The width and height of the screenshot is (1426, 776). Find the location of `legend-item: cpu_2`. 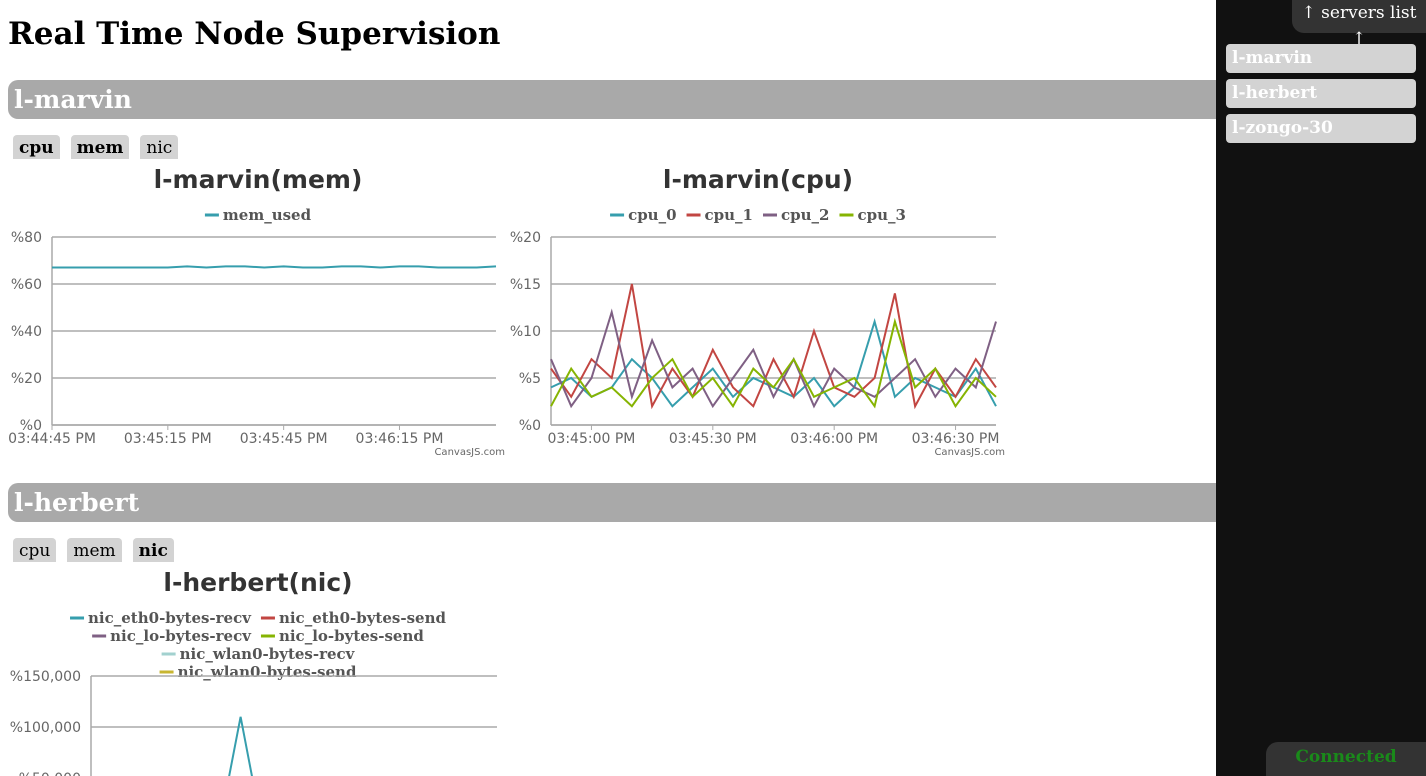

legend-item: cpu_2 is located at coordinates (796, 215).